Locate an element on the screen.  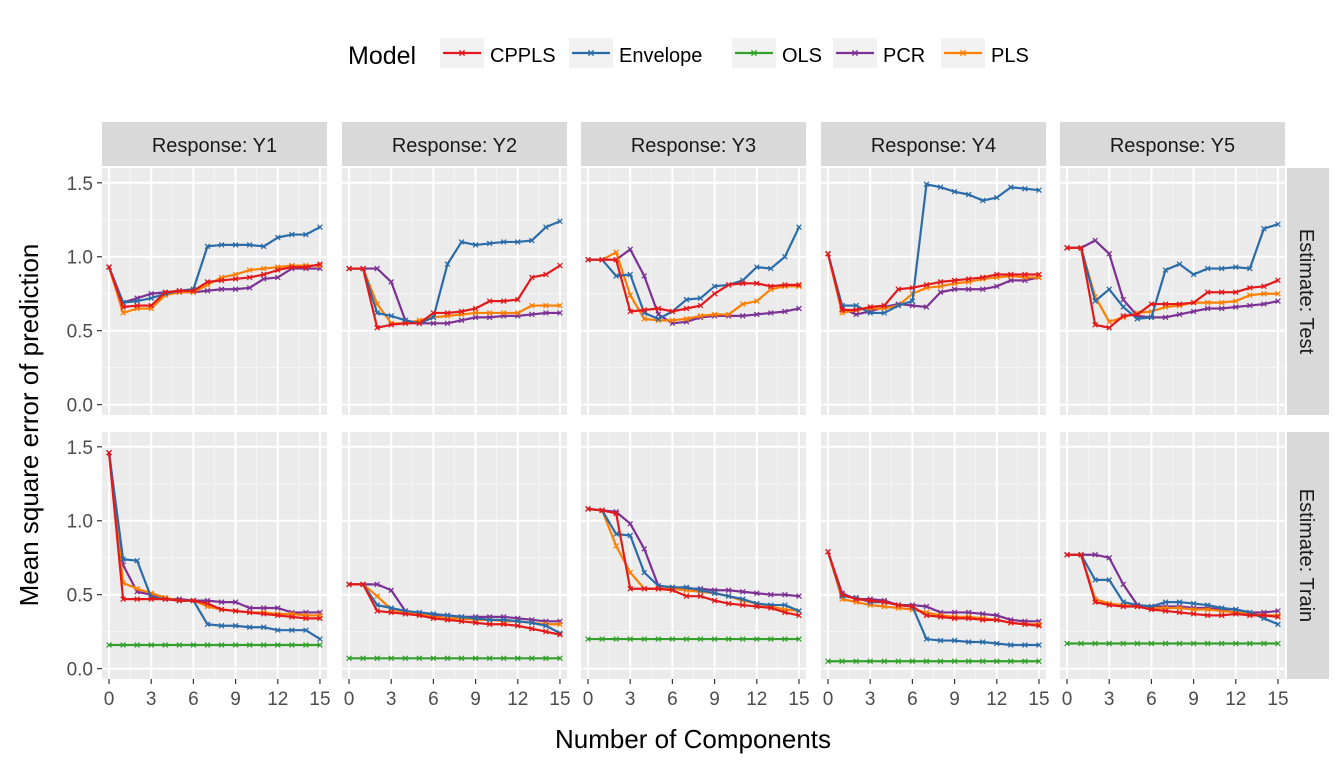
x-tick-label: 12 is located at coordinates (996, 699).